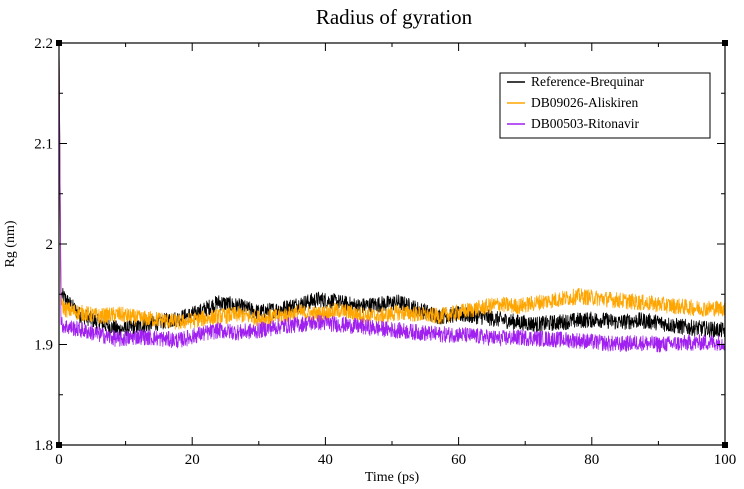  I want to click on y-tick-label-1.9: 1.9, so click(43, 346).